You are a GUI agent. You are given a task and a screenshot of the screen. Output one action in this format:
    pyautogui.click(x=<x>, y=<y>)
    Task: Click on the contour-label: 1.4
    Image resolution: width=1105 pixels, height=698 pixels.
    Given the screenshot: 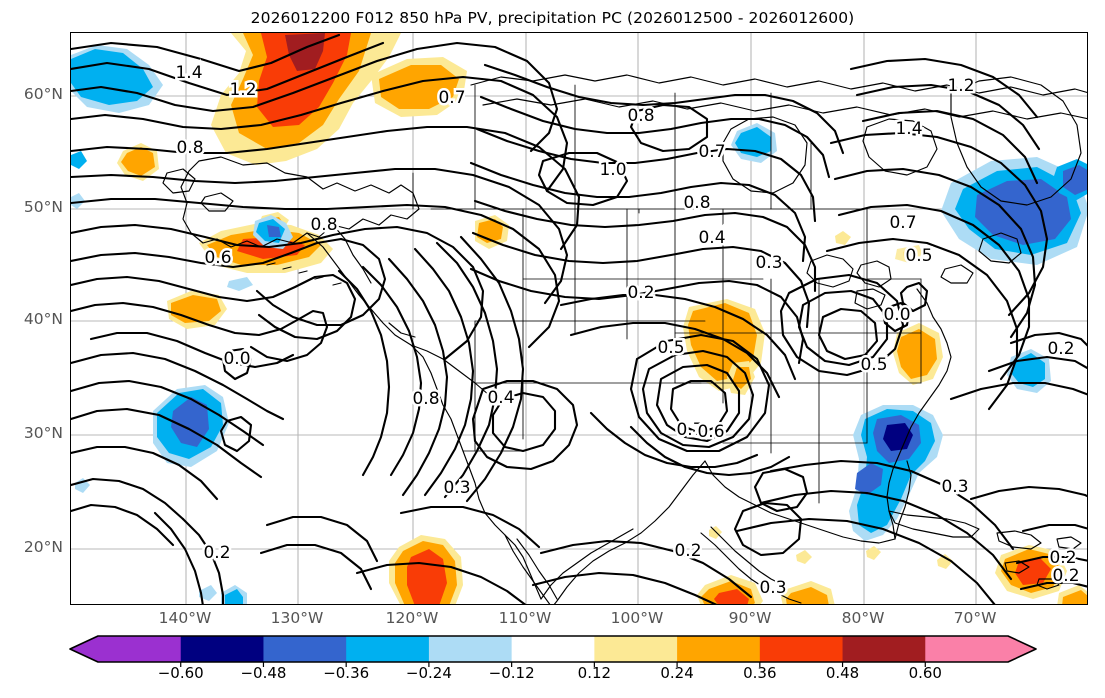 What is the action you would take?
    pyautogui.click(x=188, y=73)
    